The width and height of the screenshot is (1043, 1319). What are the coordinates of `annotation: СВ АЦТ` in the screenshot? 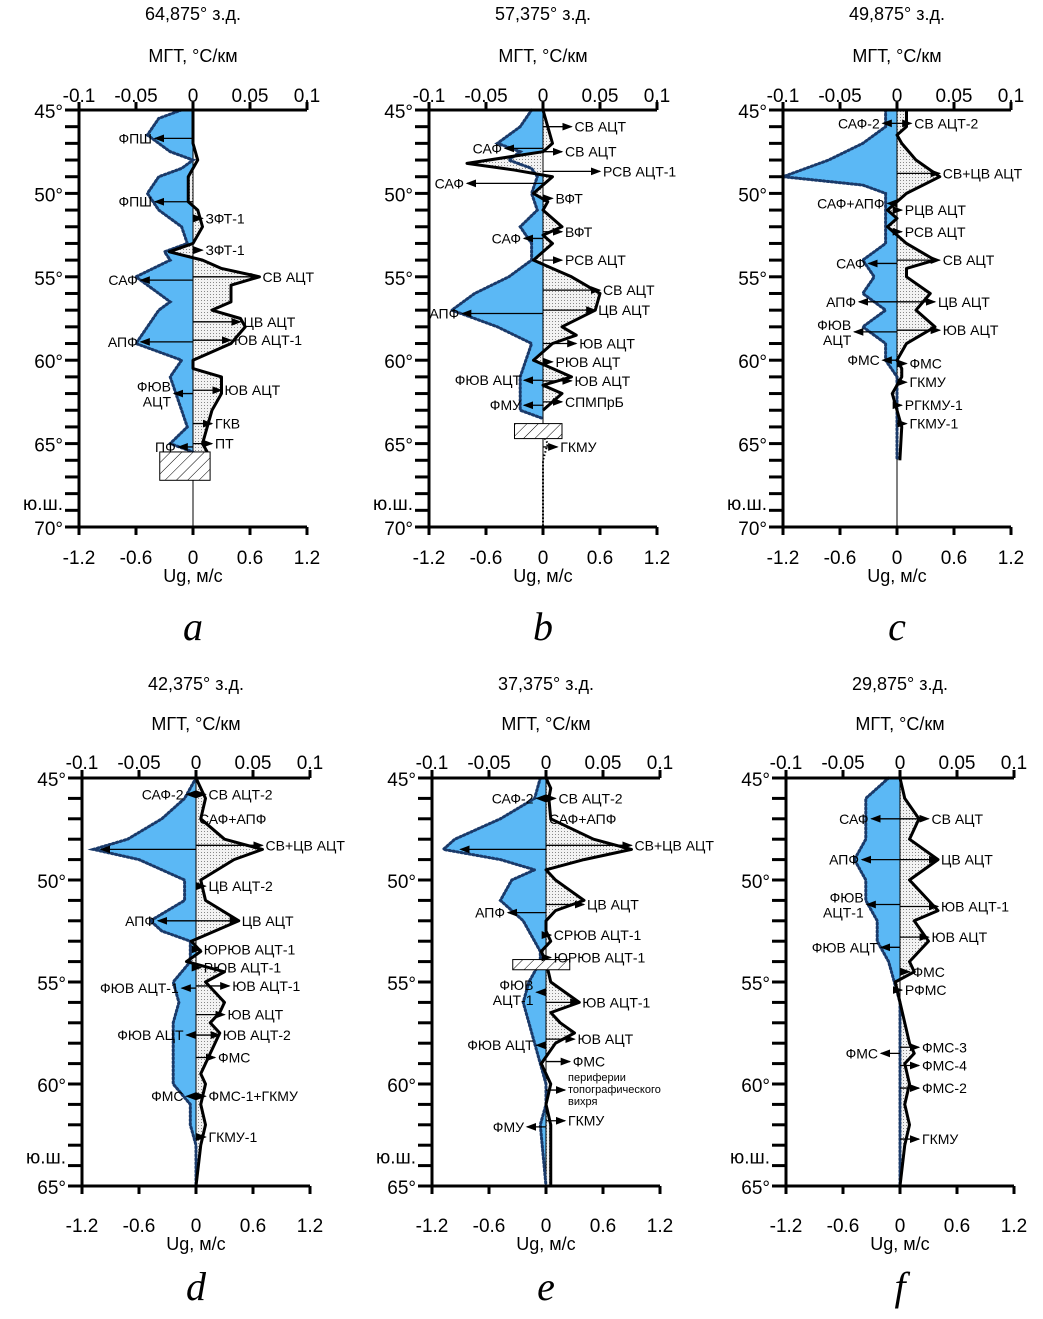 It's located at (254, 277).